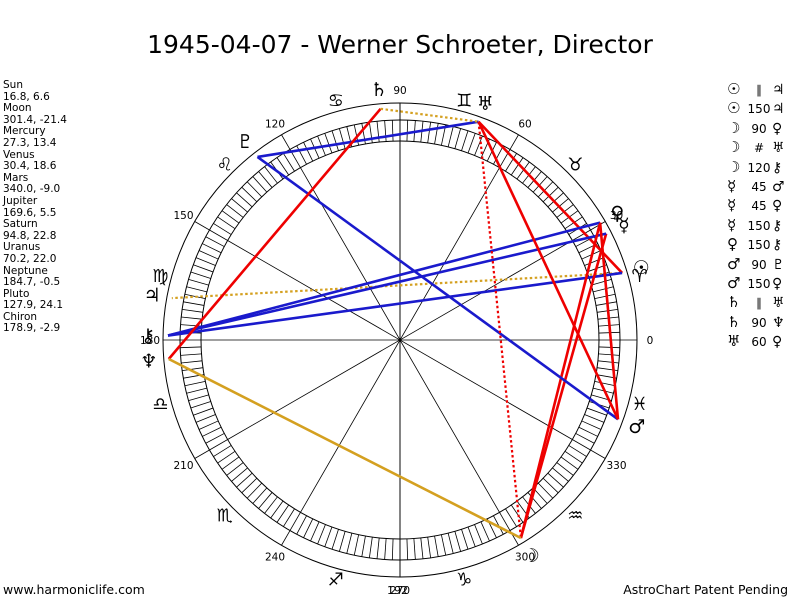  What do you see at coordinates (616, 216) in the screenshot?
I see `degree-label: 30` at bounding box center [616, 216].